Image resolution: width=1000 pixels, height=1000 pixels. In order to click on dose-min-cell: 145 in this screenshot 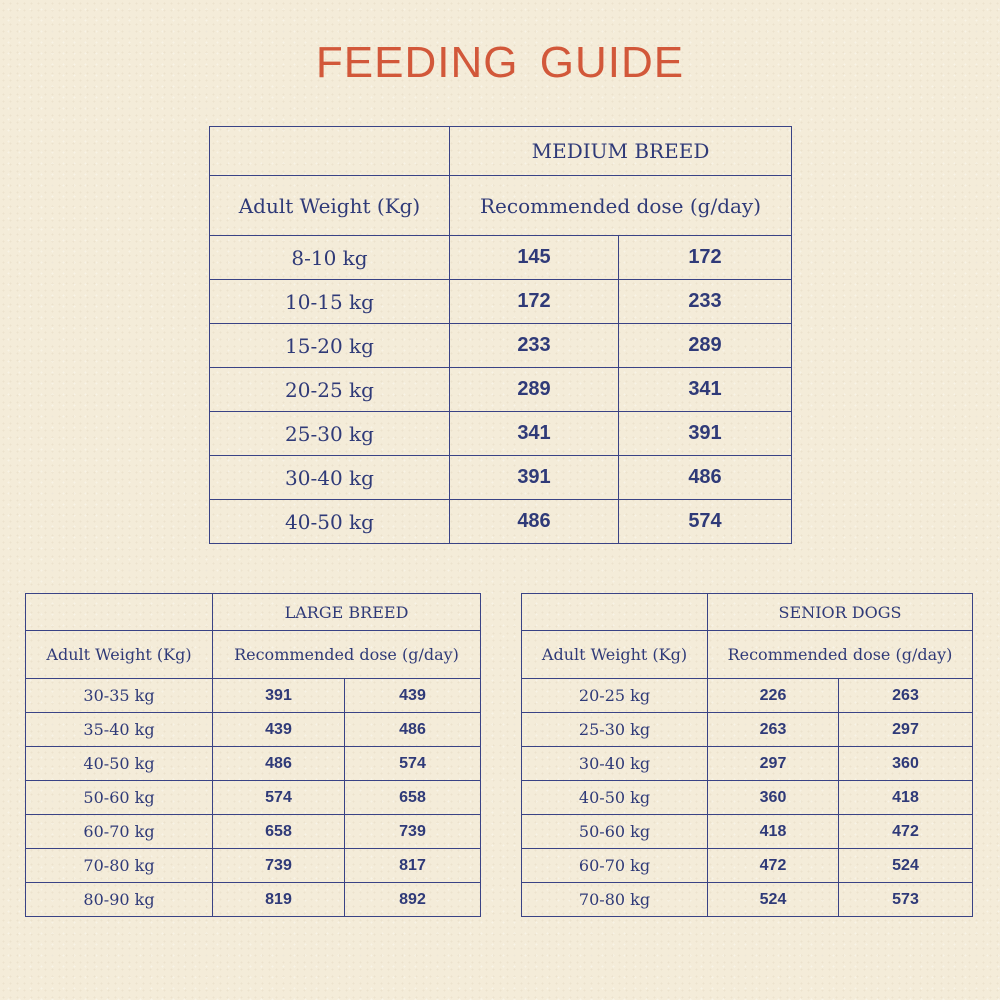, I will do `click(534, 257)`.